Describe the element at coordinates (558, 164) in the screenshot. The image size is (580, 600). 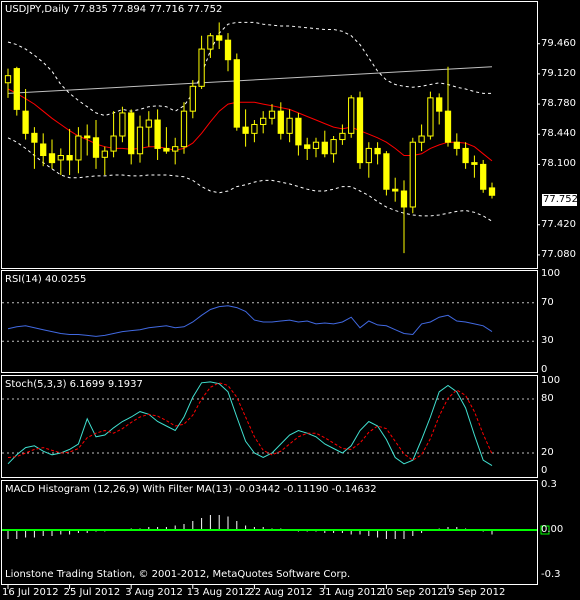
I see `price-tick-label: 78.100` at that location.